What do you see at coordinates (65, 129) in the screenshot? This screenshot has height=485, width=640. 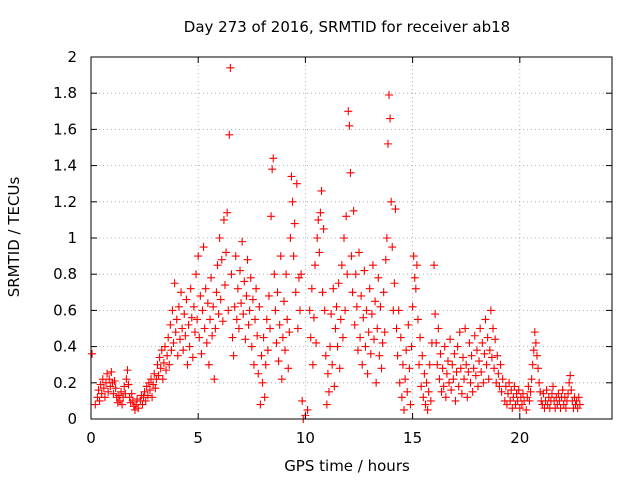 I see `y-tick-label: 1.6` at bounding box center [65, 129].